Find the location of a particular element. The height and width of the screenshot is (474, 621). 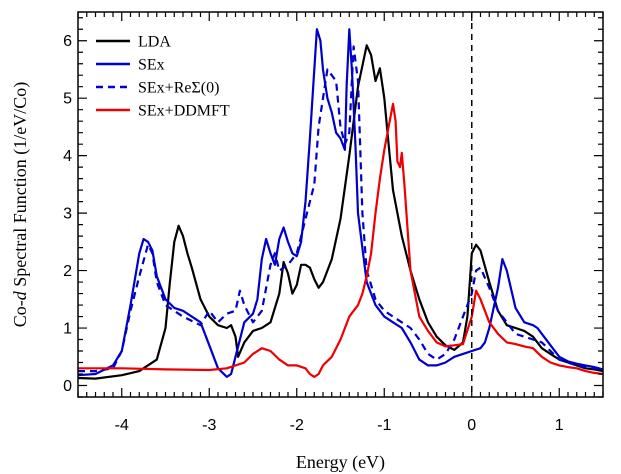

x-tick-label: 0 is located at coordinates (471, 425).